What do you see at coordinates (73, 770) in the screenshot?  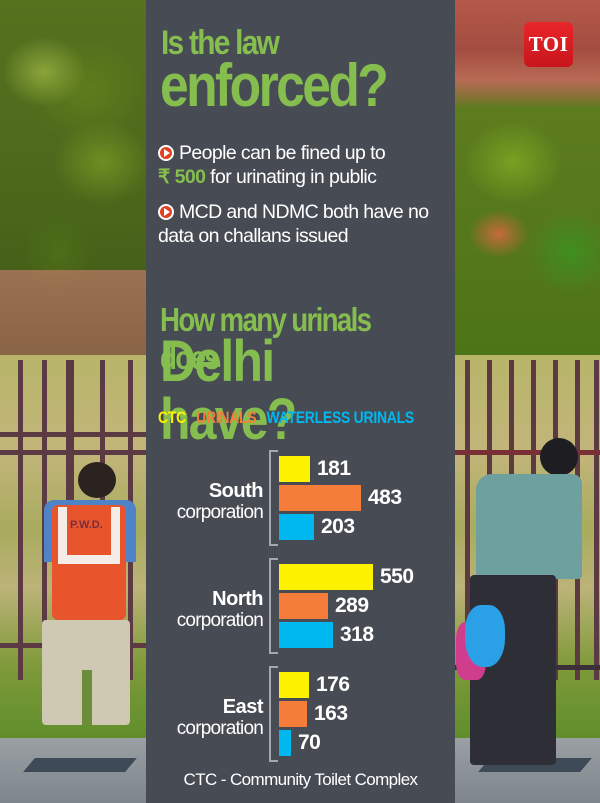 I see `pavement` at bounding box center [73, 770].